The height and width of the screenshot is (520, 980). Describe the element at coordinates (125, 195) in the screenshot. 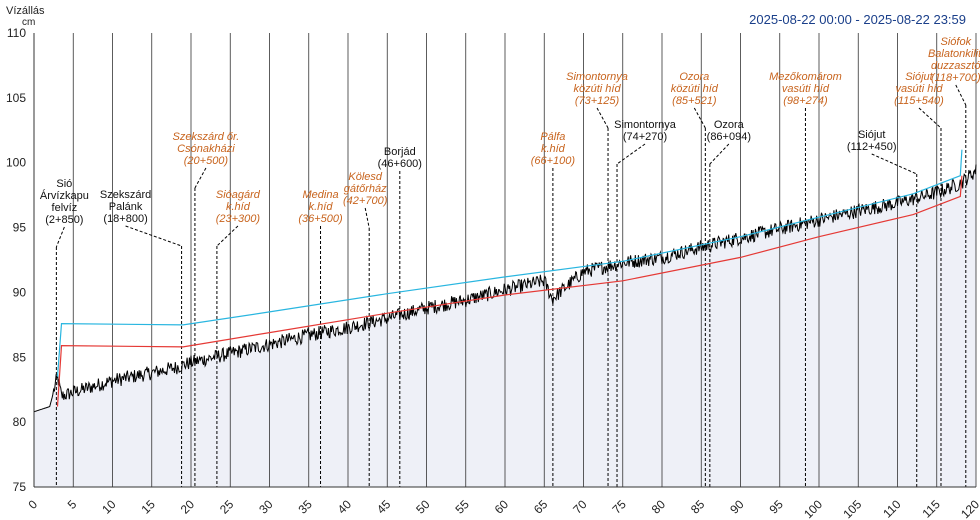

I see `station-label-line: Szekszárd` at that location.